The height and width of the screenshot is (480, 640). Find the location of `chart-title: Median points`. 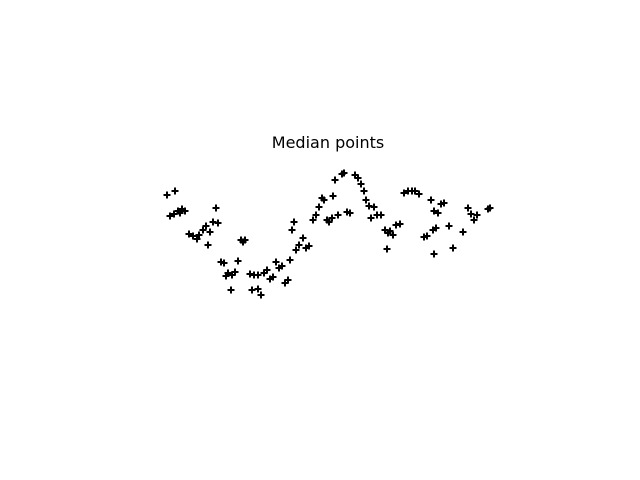

chart-title: Median points is located at coordinates (328, 142).